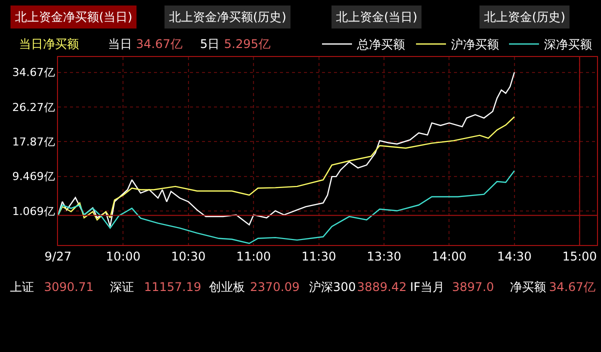  I want to click on x-tick-label: 11:00, so click(253, 256).